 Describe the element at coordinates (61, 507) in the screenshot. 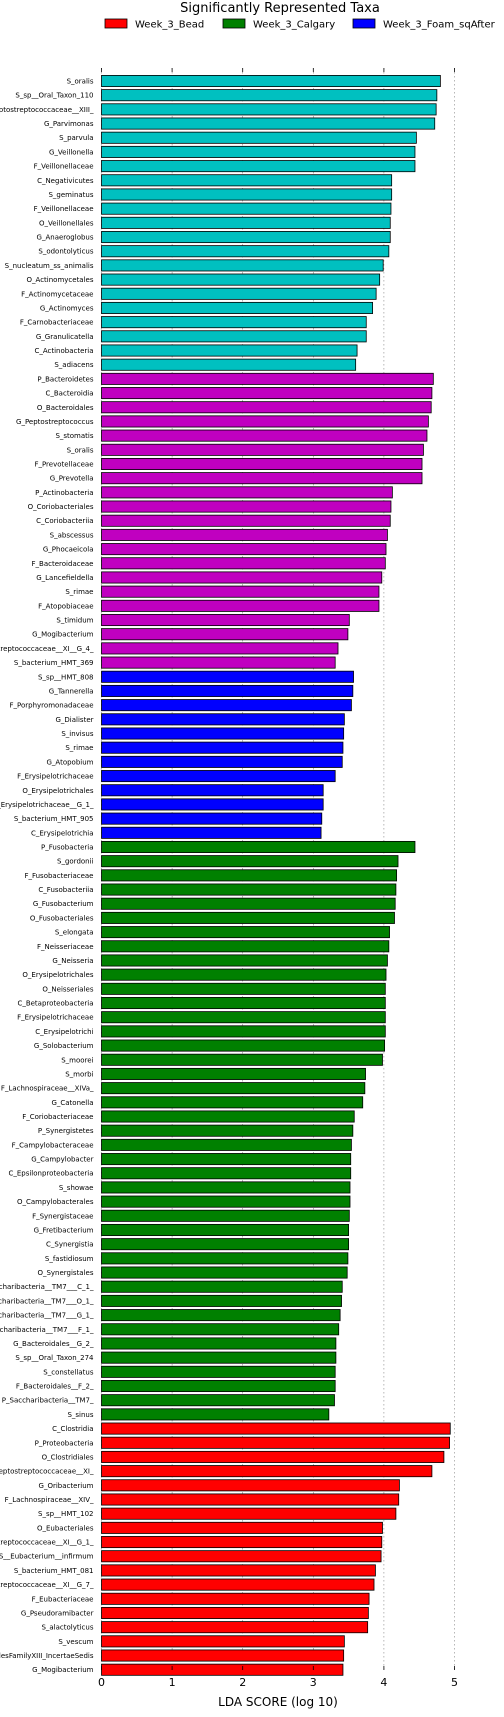

I see `category-label-30: O_Coriobacteriales` at that location.